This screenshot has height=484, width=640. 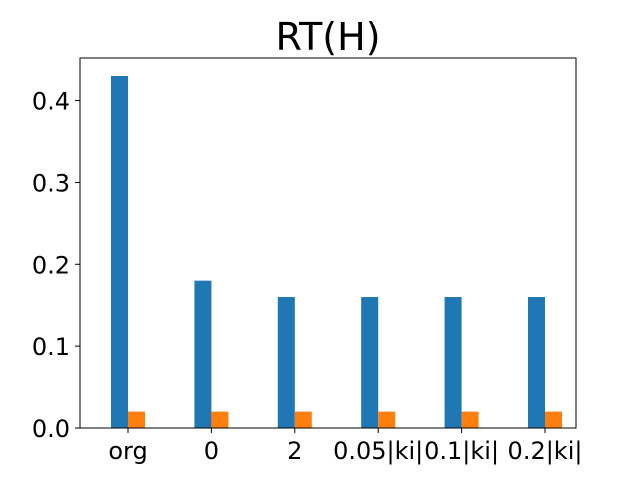 What do you see at coordinates (51, 102) in the screenshot?
I see `y-tick-label: 0.4` at bounding box center [51, 102].